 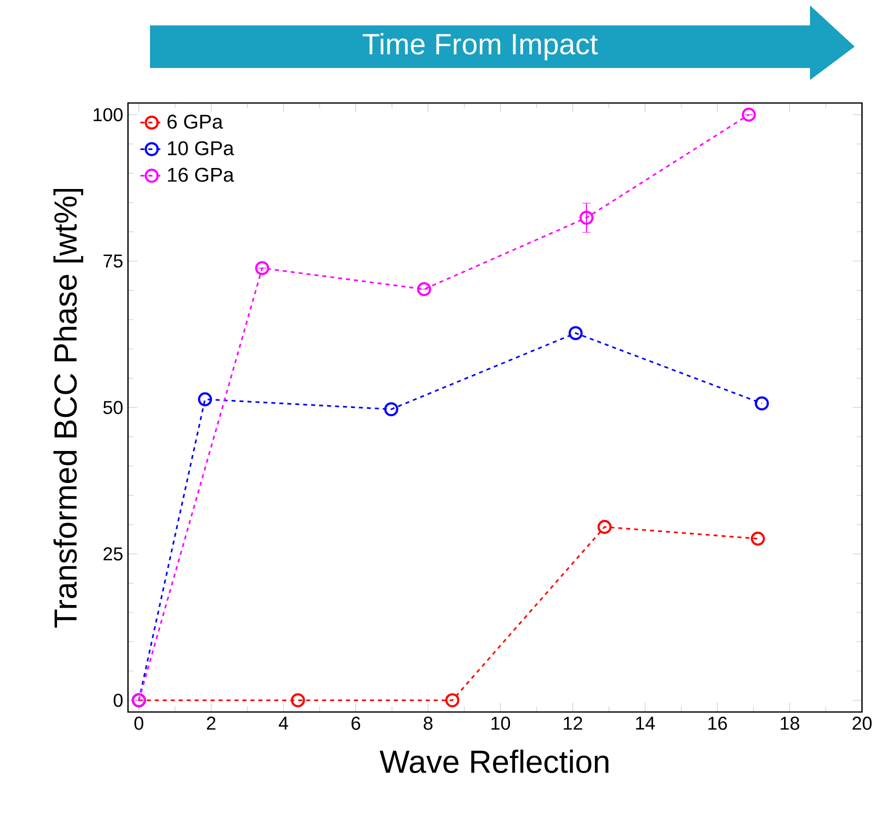 What do you see at coordinates (790, 723) in the screenshot?
I see `x-tick-label: 18` at bounding box center [790, 723].